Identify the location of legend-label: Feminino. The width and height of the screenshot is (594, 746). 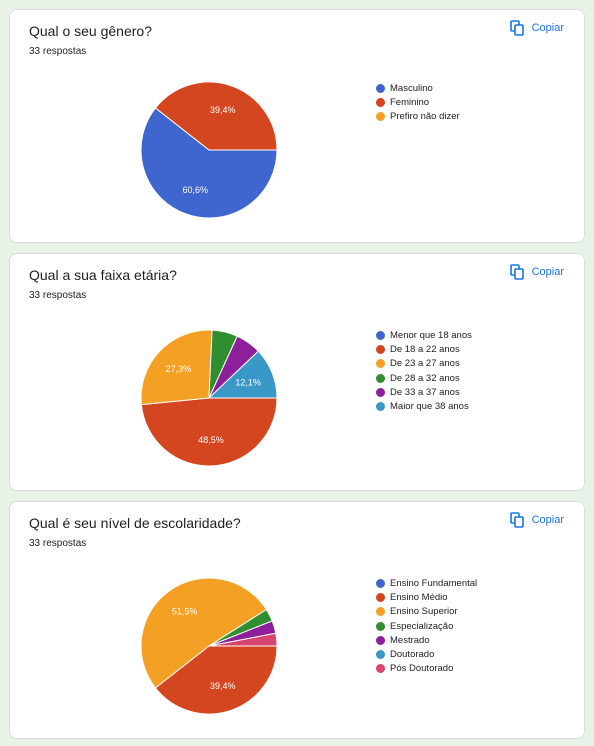
(410, 102).